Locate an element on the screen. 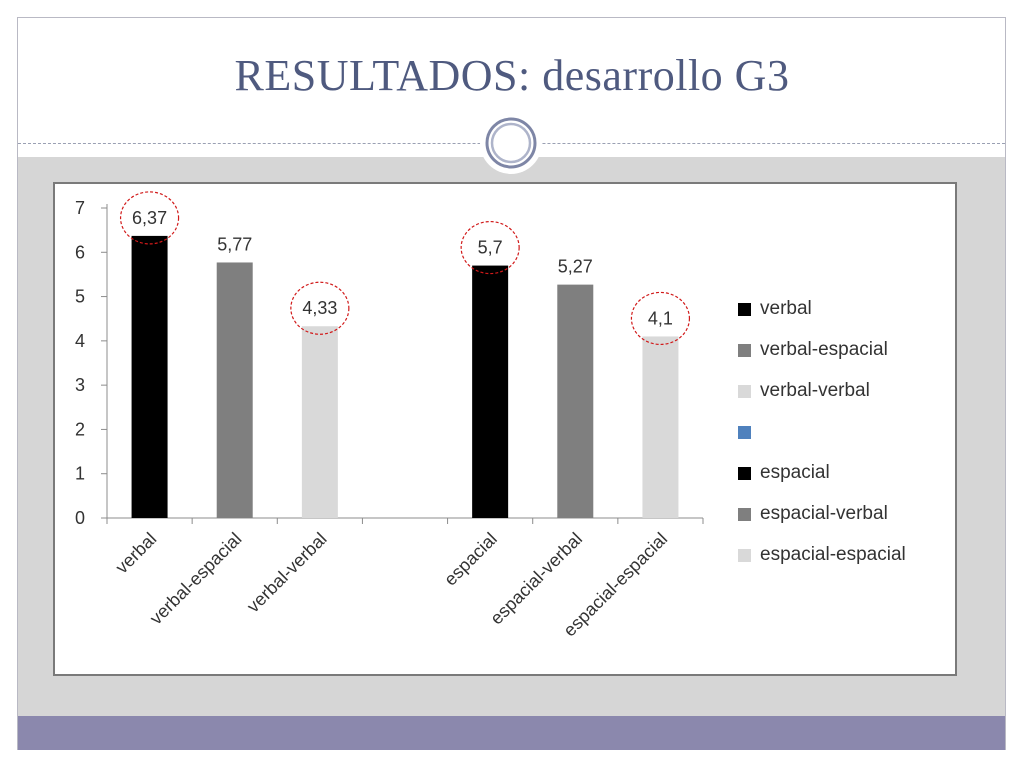  bar-espacial-espacial is located at coordinates (660, 427).